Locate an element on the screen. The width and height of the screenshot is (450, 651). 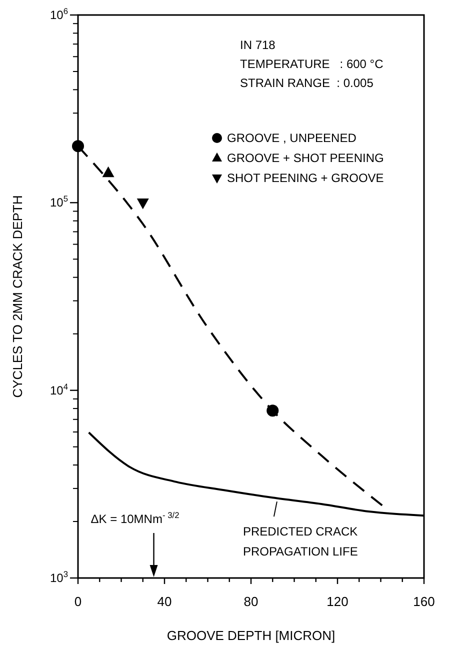
y-tick-label: 10$^{4}$ is located at coordinates (59, 389).